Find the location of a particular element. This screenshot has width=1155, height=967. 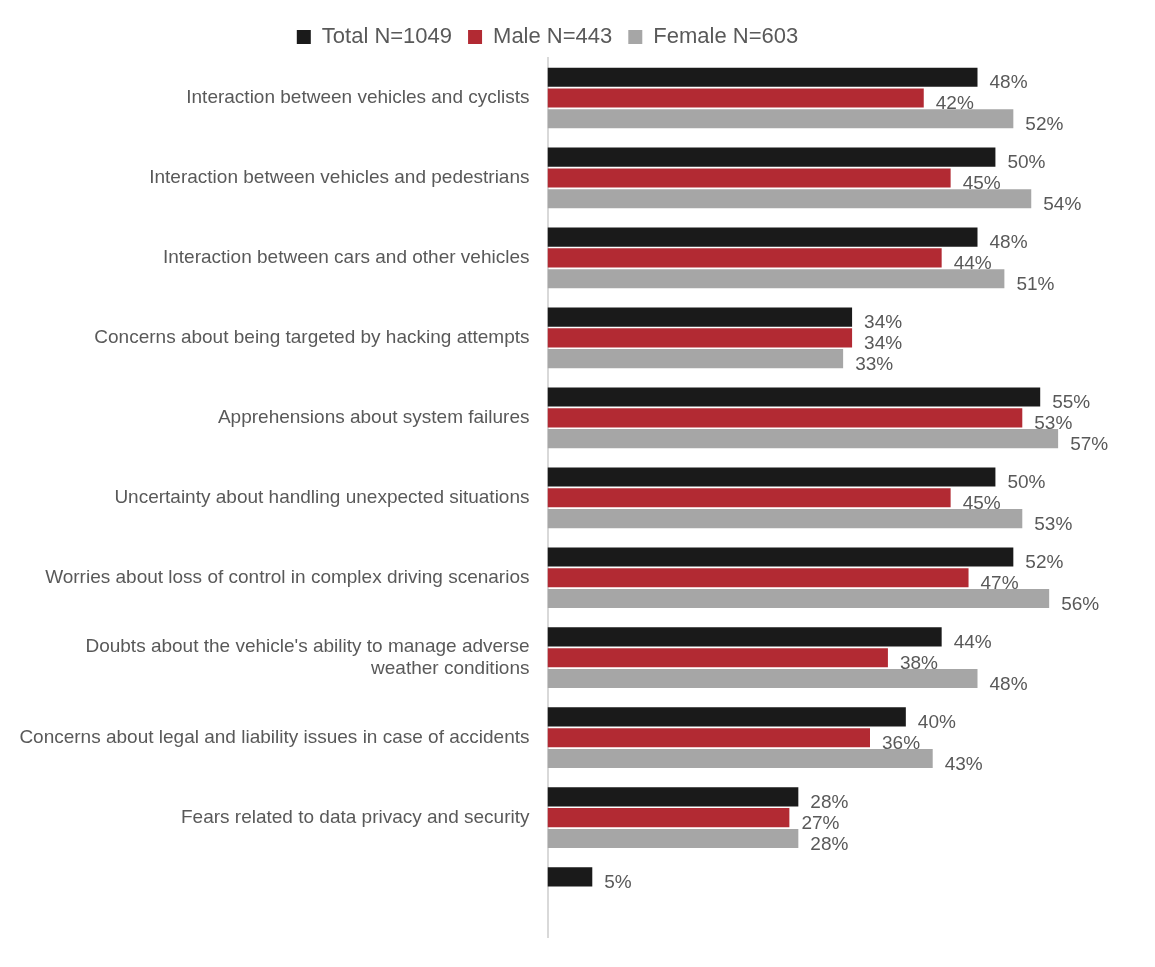

y-tick-label: Uncertainty about handling unexpected situations is located at coordinates (322, 497).